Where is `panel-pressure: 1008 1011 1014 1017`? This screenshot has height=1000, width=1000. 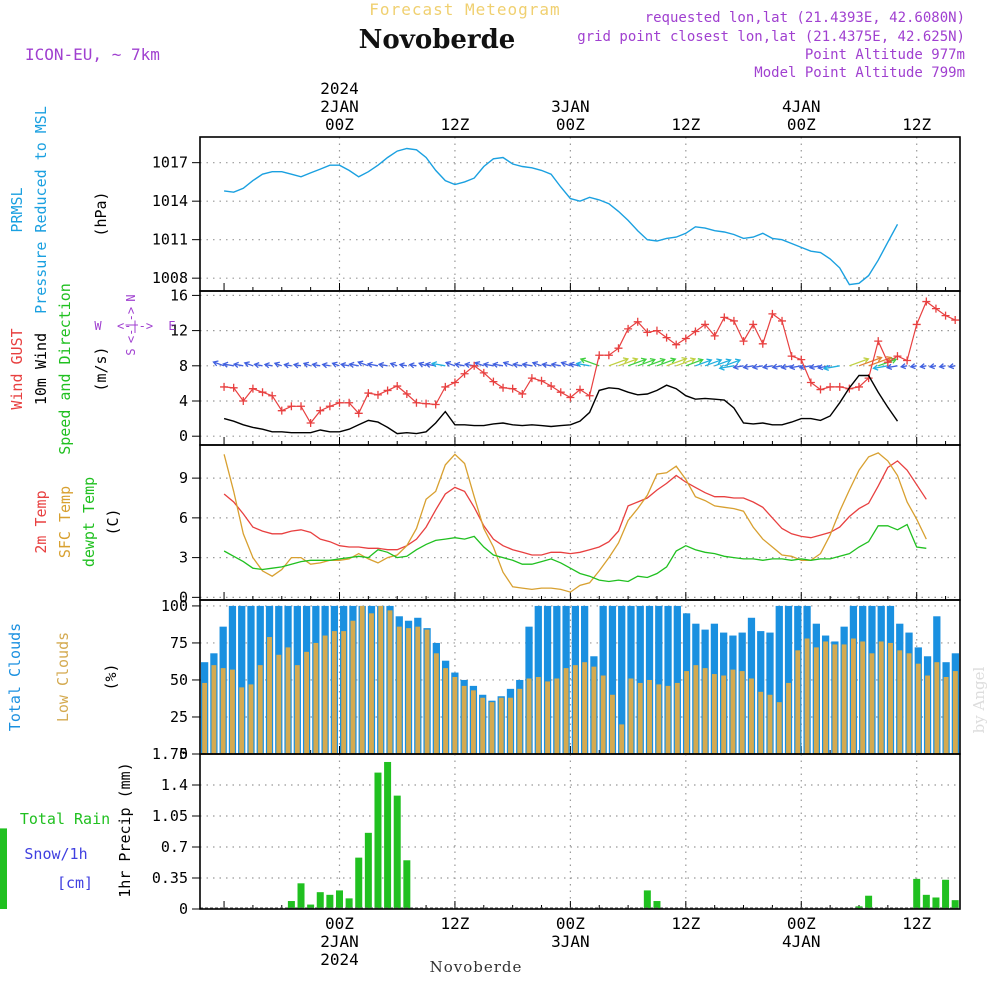 panel-pressure: 1008 1011 1014 1017 is located at coordinates (556, 214).